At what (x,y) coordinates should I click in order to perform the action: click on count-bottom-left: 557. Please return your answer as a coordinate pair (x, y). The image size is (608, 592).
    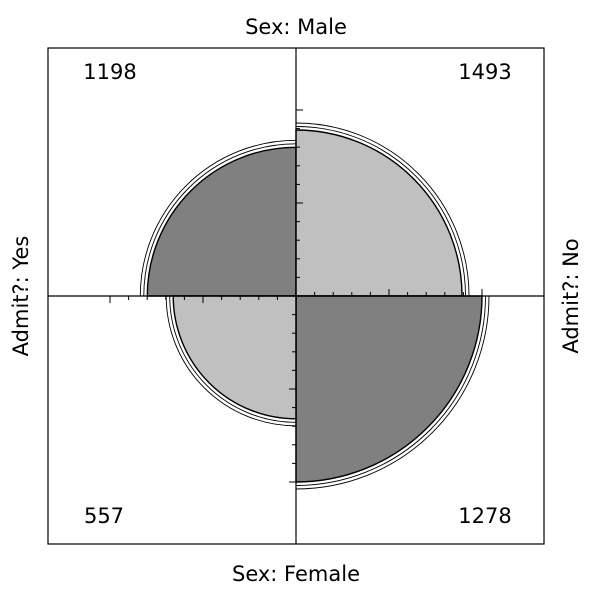
    Looking at the image, I should click on (104, 516).